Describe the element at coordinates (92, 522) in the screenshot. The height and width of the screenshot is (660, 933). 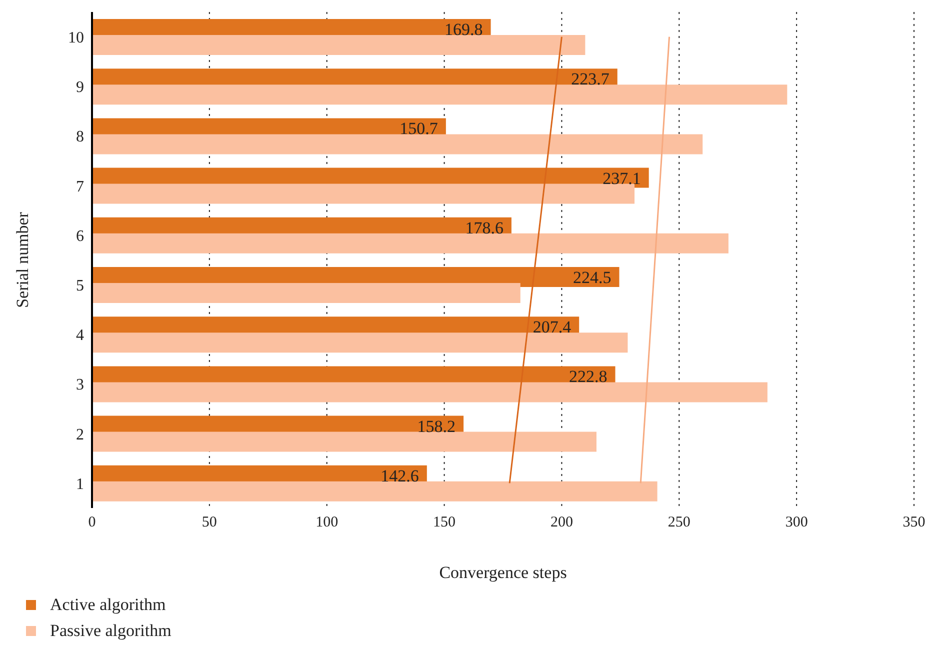
I see `x-tick-label: 0` at that location.